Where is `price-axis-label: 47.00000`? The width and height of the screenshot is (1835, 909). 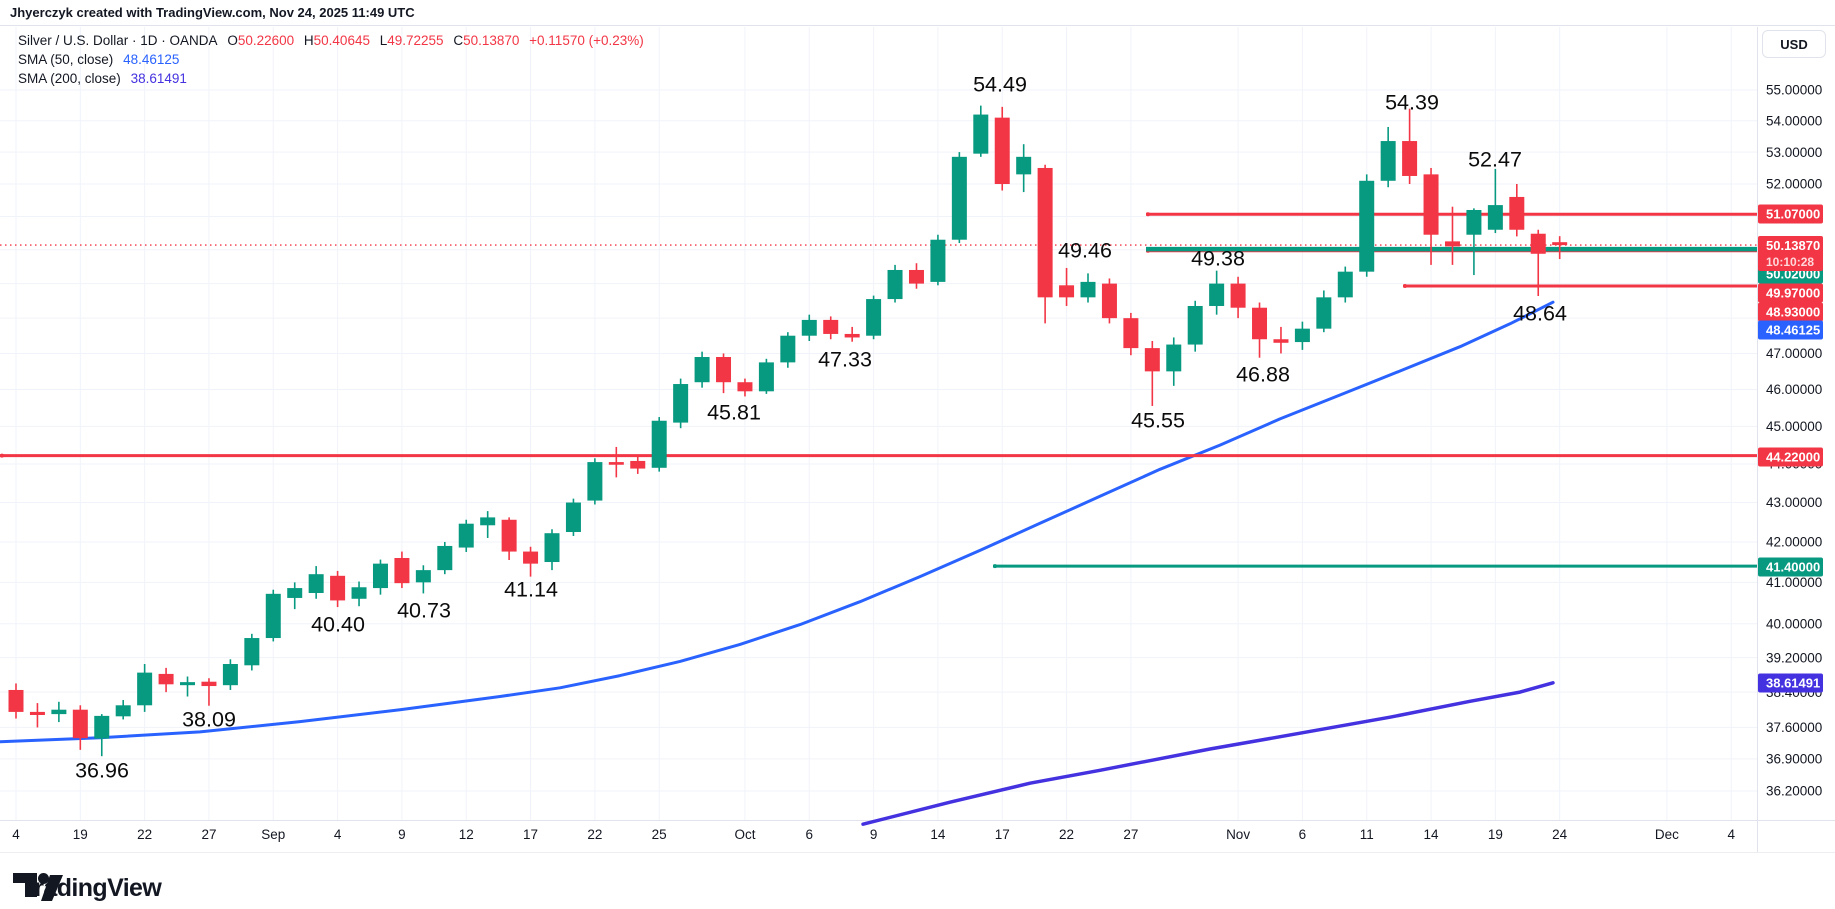 price-axis-label: 47.00000 is located at coordinates (1794, 353).